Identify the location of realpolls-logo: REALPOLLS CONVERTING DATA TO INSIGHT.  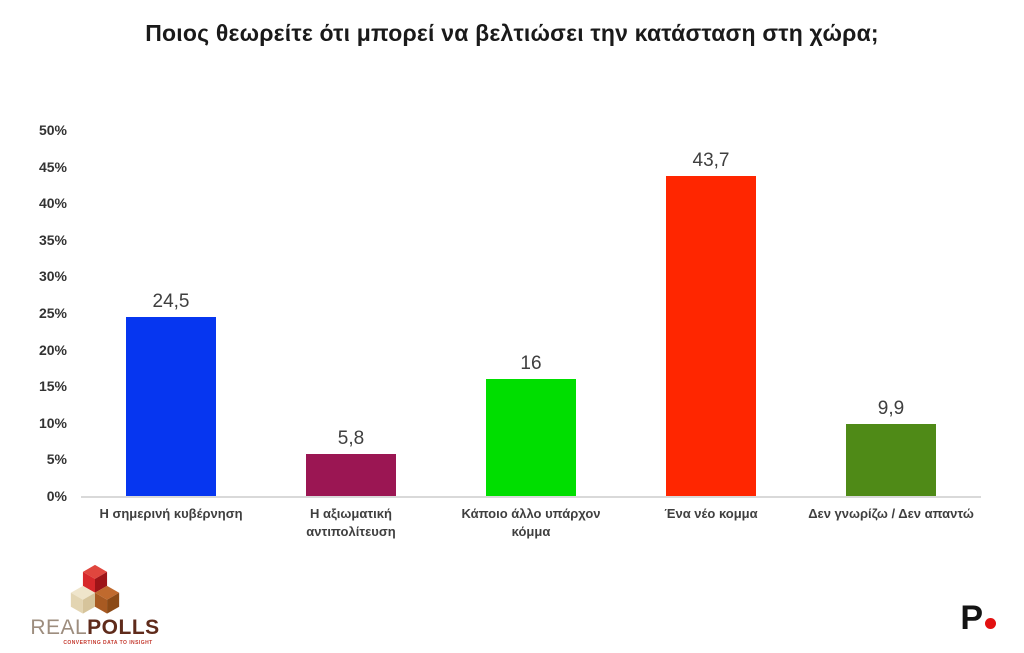
(95, 605).